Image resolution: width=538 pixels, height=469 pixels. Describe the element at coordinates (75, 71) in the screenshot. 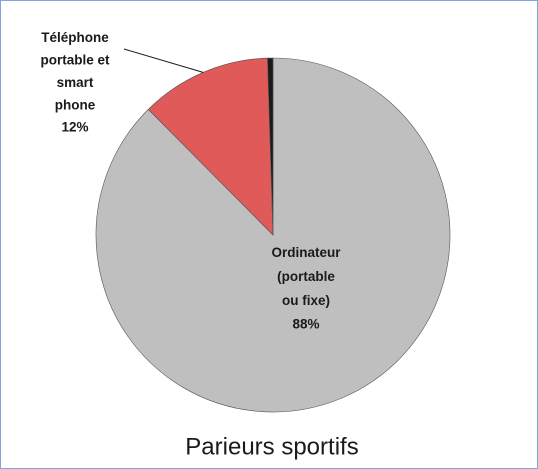

I see `slice-label: Téléphone portable et smart phone` at that location.